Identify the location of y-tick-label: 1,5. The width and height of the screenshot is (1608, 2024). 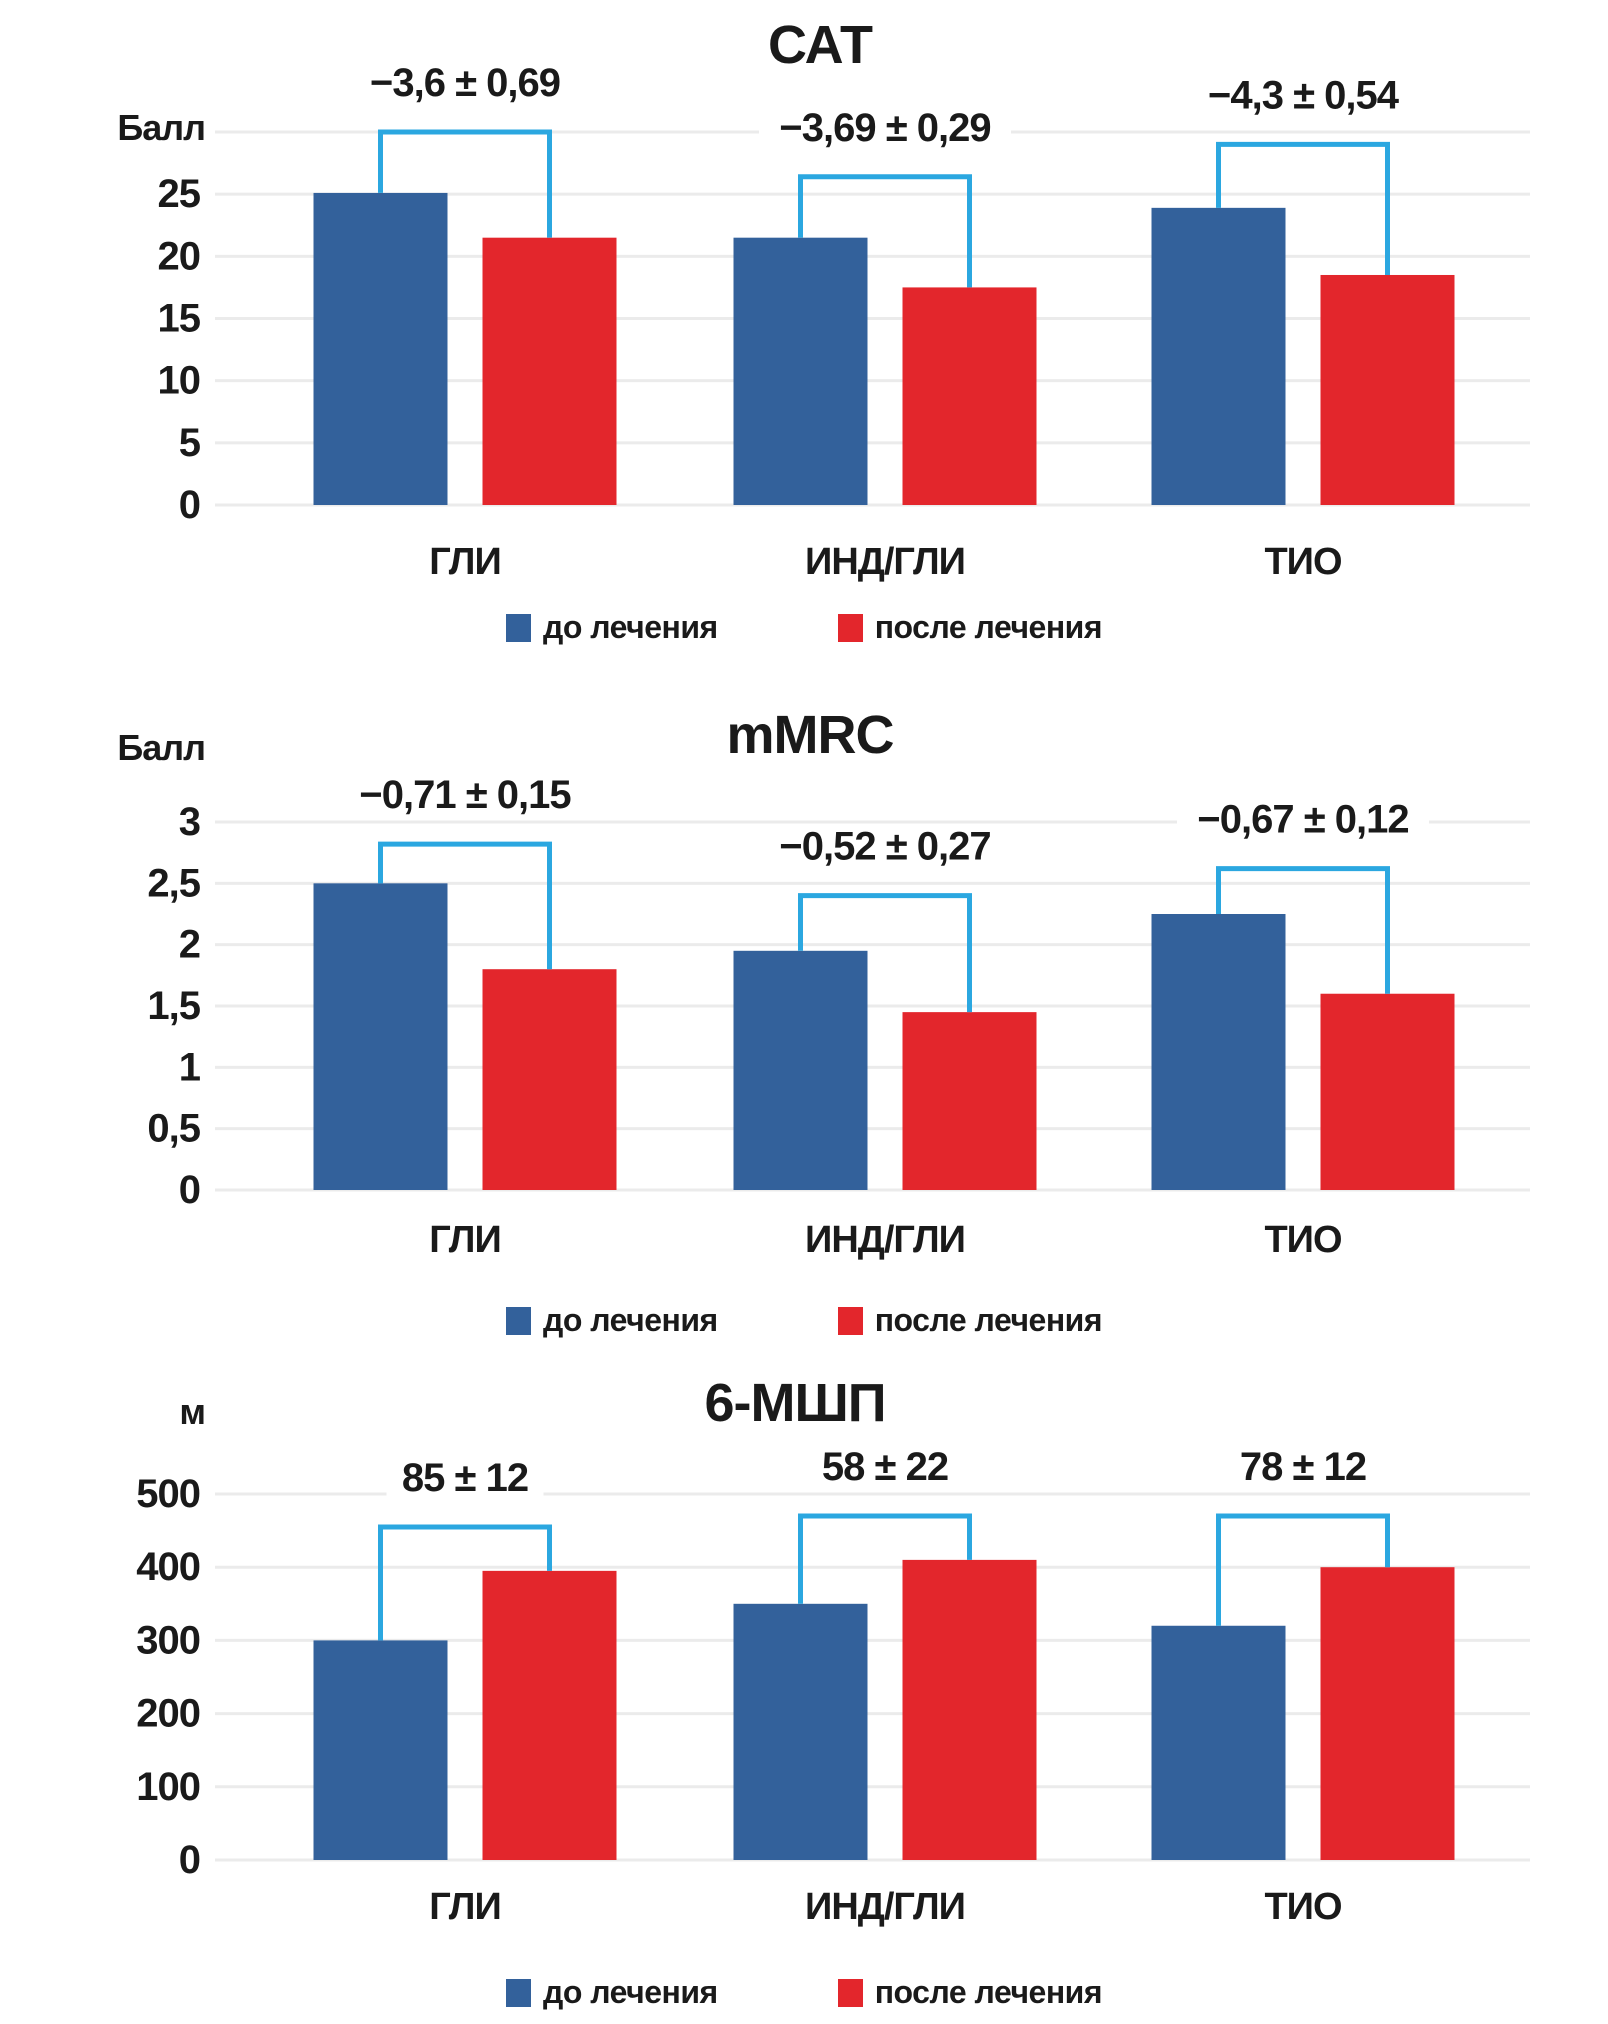
(173, 1006).